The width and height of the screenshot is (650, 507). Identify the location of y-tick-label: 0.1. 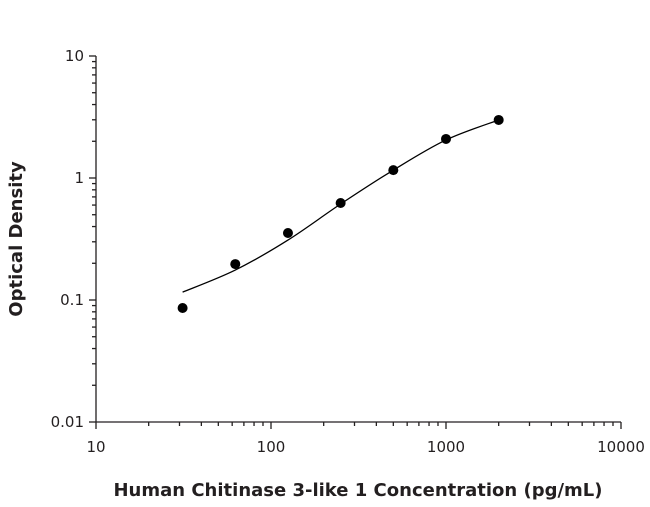
(72, 300).